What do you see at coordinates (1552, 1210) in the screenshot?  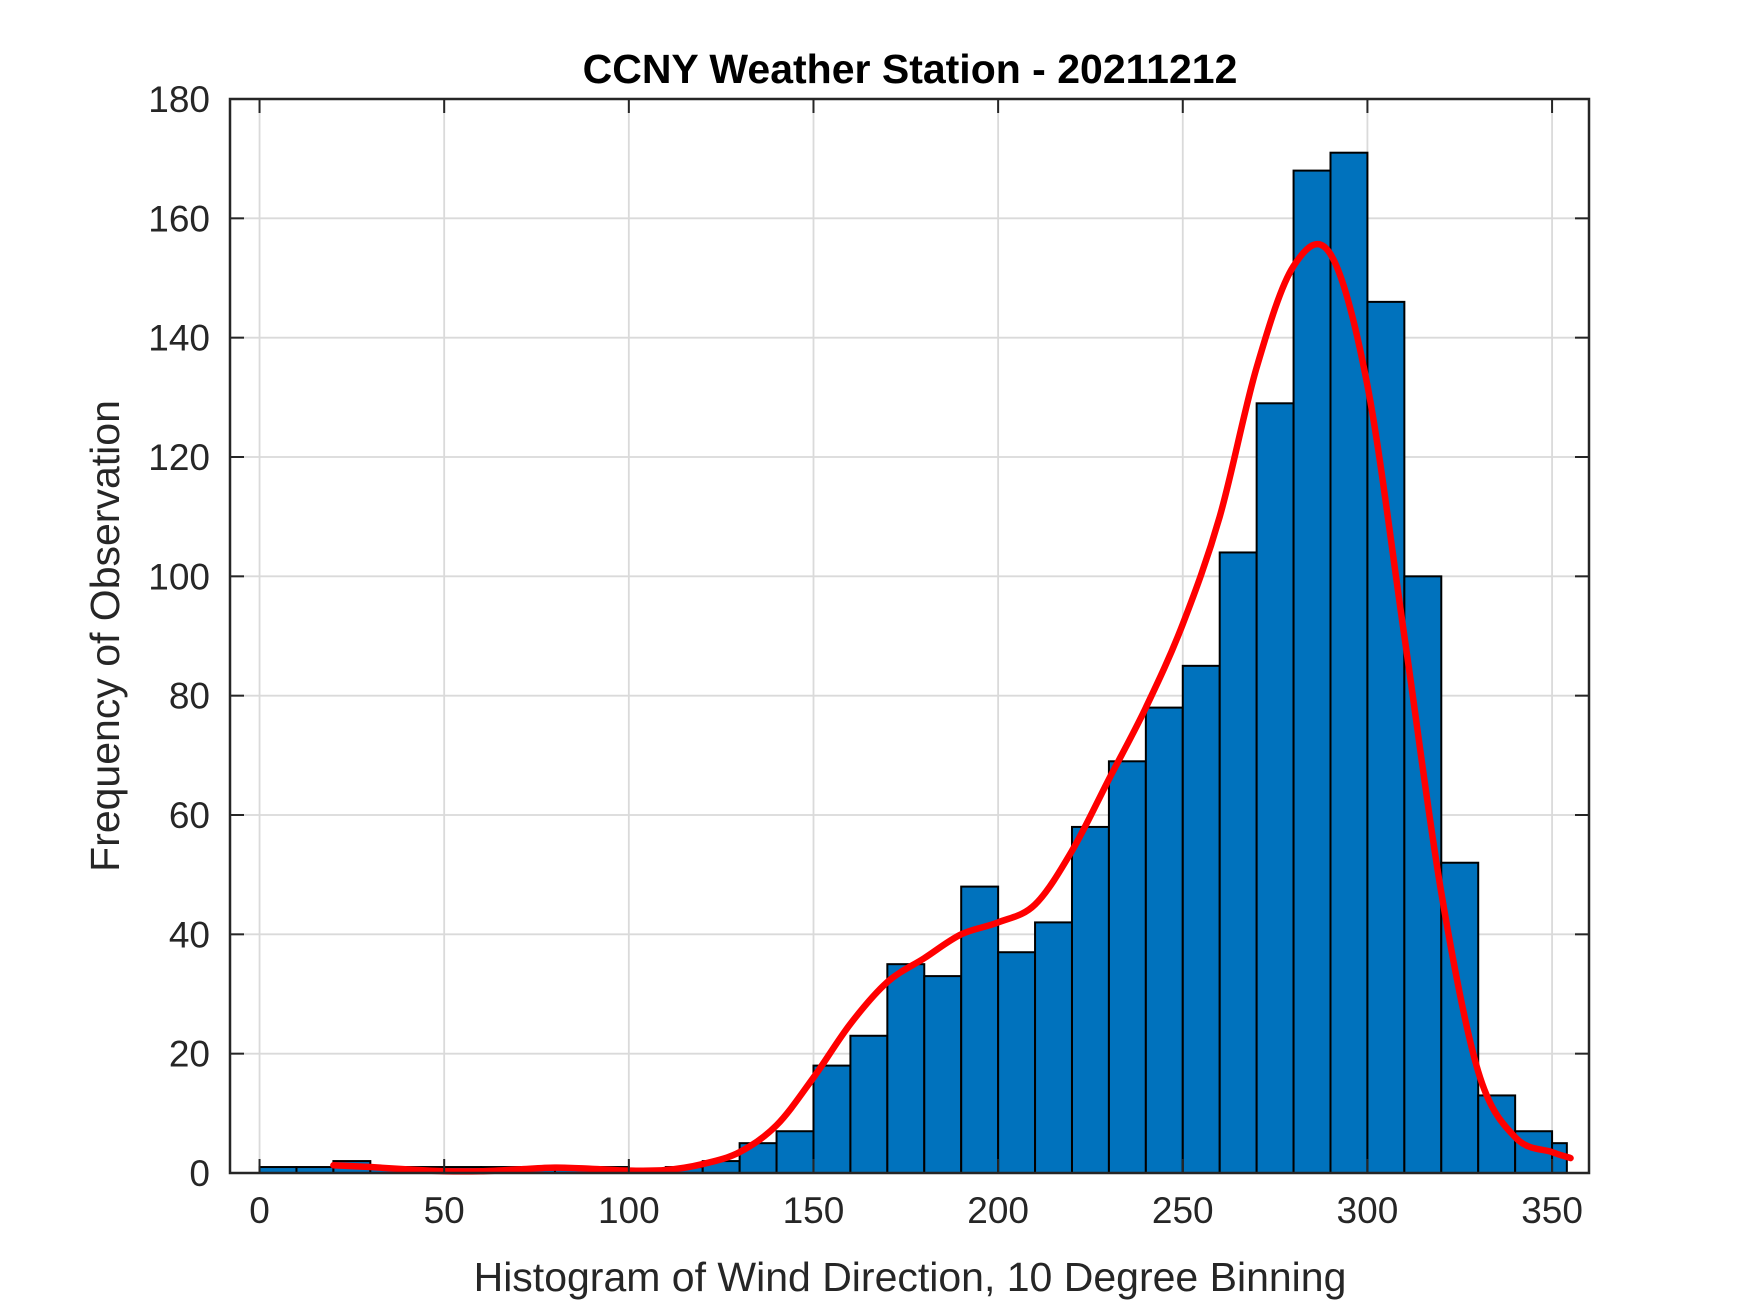 I see `x-tick-label: 350` at bounding box center [1552, 1210].